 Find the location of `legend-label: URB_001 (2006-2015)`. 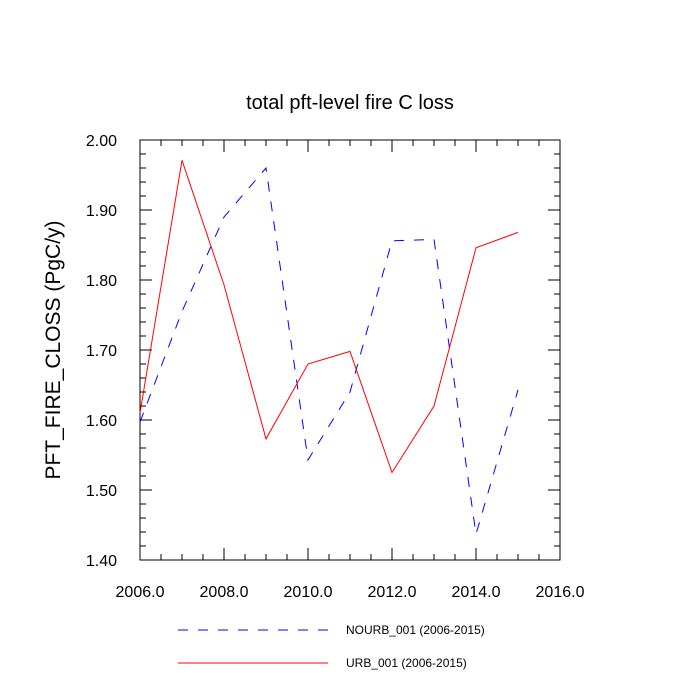

legend-label: URB_001 (2006-2015) is located at coordinates (406, 663).